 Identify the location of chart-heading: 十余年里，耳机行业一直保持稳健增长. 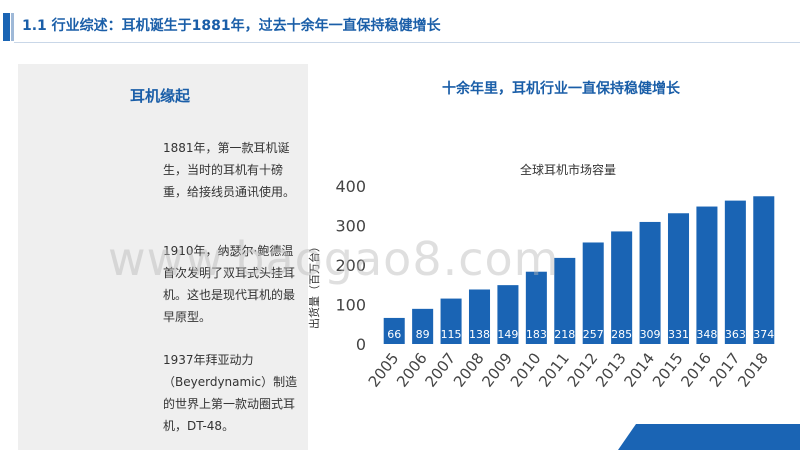
(561, 89).